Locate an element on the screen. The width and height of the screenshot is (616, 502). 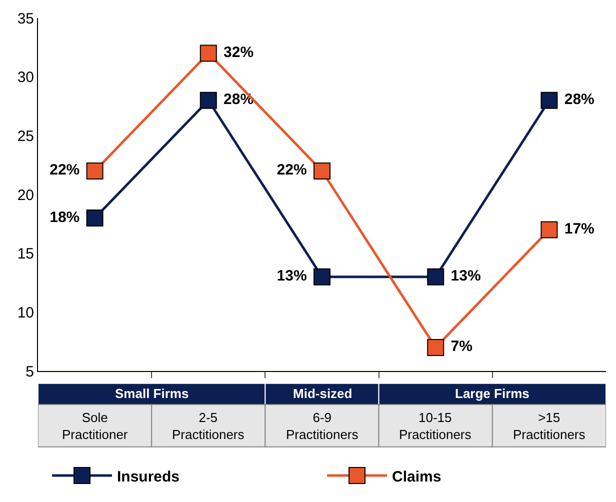
data-label: 7% is located at coordinates (461, 347).